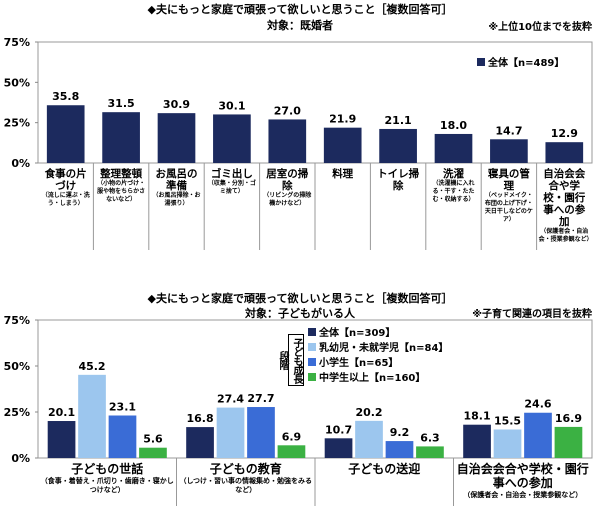  I want to click on chart2-legend-item: 乳幼児・未就学児【n=84】, so click(378, 346).